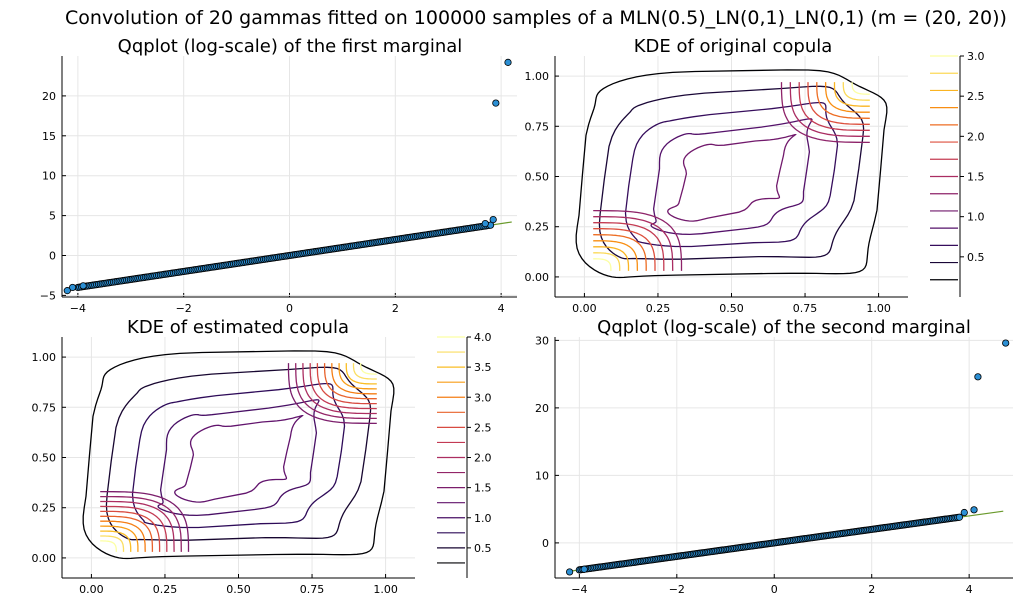 The width and height of the screenshot is (1024, 600). I want to click on panel-title: KDE of estimated copula, so click(238, 327).